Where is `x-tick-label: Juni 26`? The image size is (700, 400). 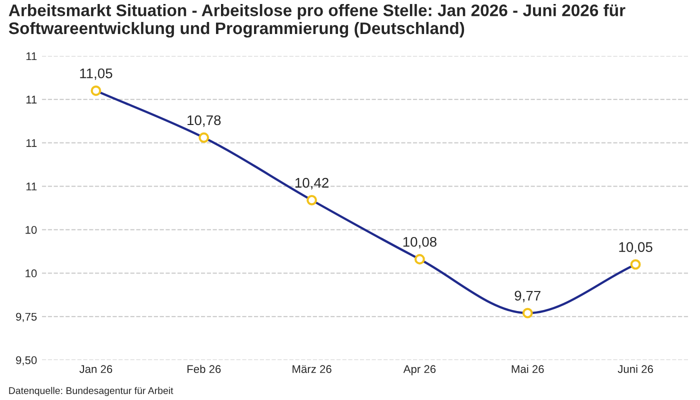 x-tick-label: Juni 26 is located at coordinates (635, 369).